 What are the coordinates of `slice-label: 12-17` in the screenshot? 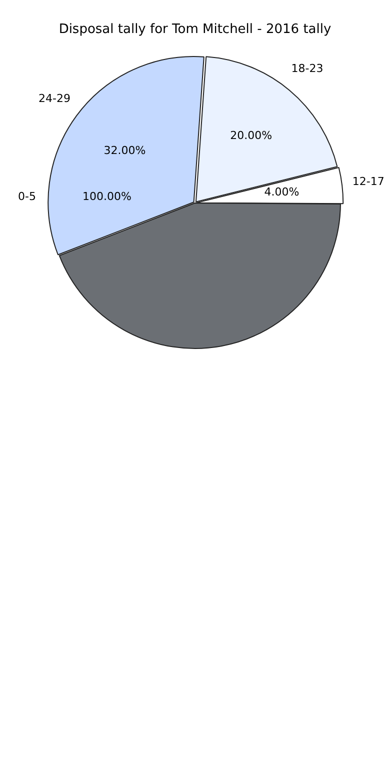 It's located at (368, 181).